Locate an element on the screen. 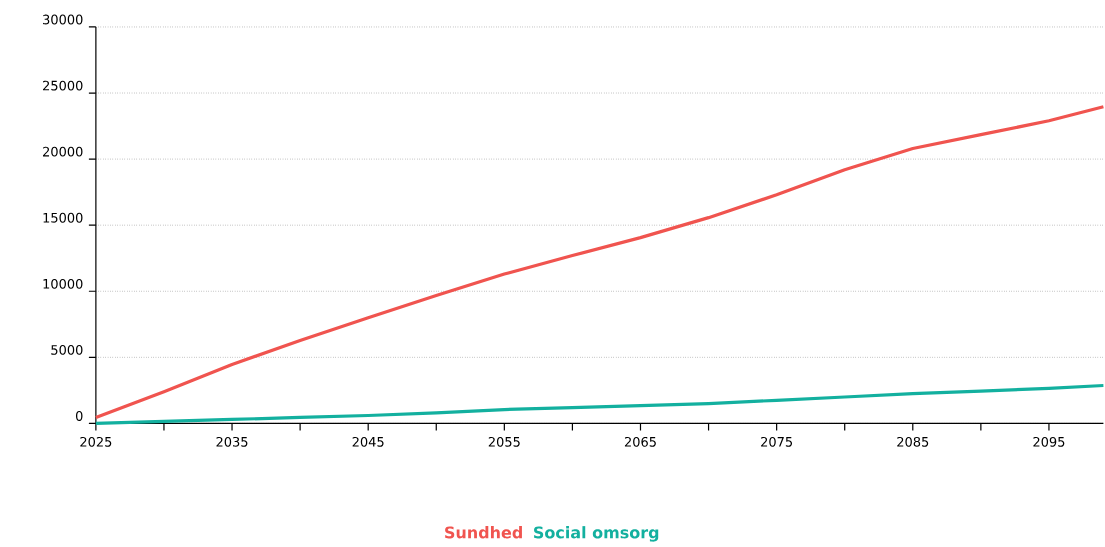  y-tick-label: 0 is located at coordinates (79, 415).